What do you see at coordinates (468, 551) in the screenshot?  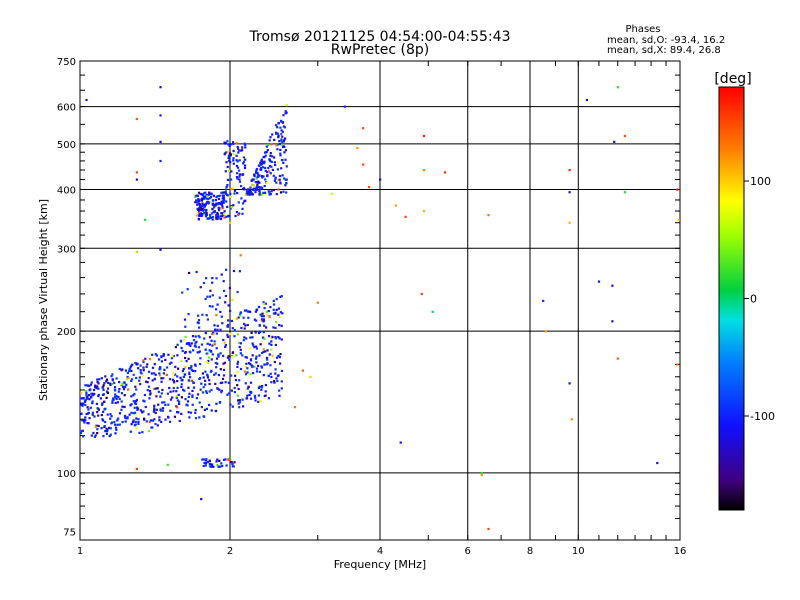 I see `x-tick-label: 6` at bounding box center [468, 551].